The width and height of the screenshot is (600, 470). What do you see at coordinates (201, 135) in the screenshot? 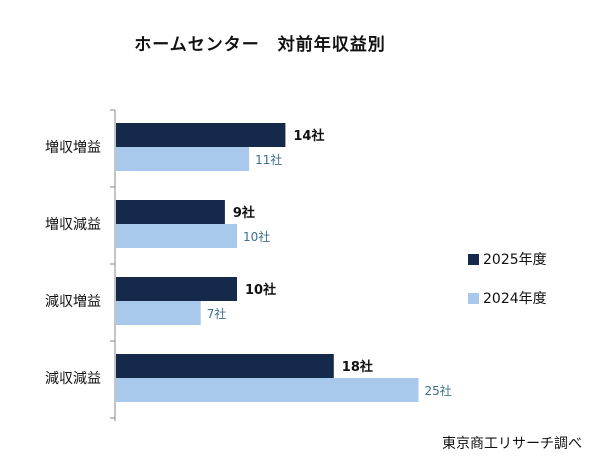
I see `bar-2025年度-増収増益` at bounding box center [201, 135].